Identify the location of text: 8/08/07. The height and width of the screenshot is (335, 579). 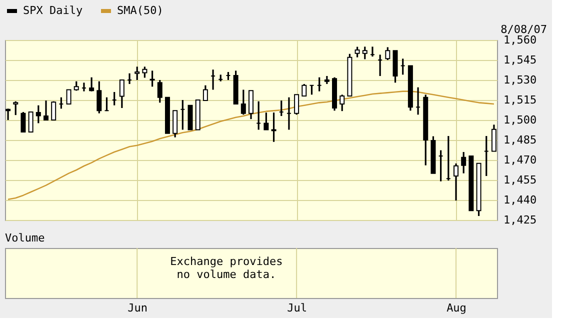
(523, 29).